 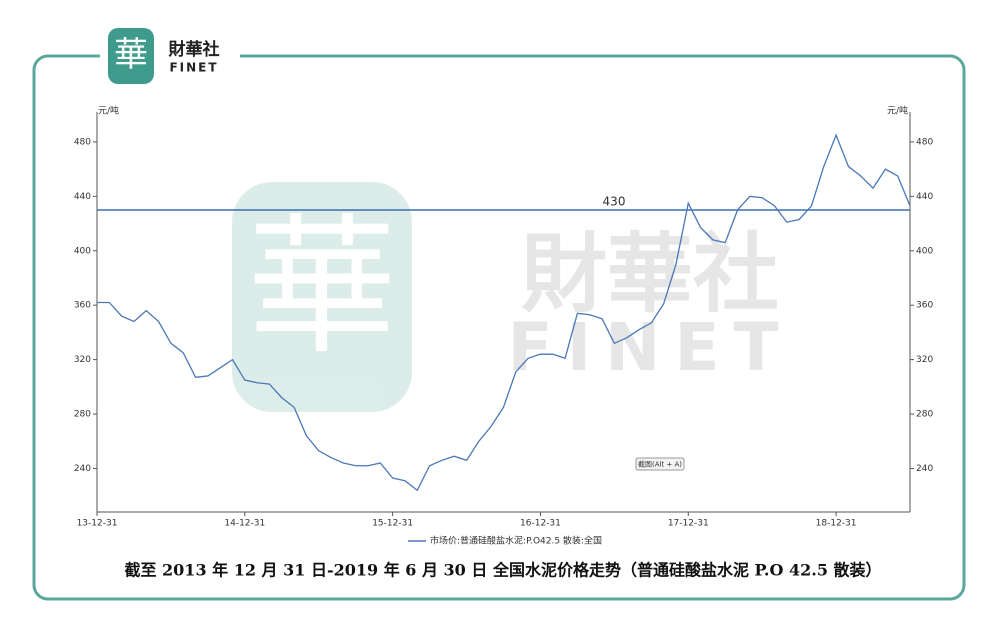 What do you see at coordinates (82, 360) in the screenshot?
I see `y-tick-label: 320` at bounding box center [82, 360].